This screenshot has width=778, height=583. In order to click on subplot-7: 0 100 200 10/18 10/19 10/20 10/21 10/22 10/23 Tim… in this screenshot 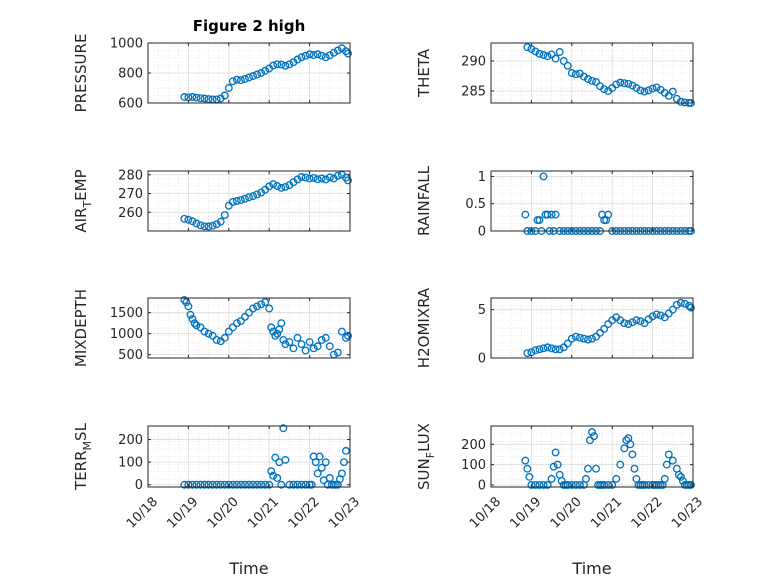, I will do `click(217, 500)`.